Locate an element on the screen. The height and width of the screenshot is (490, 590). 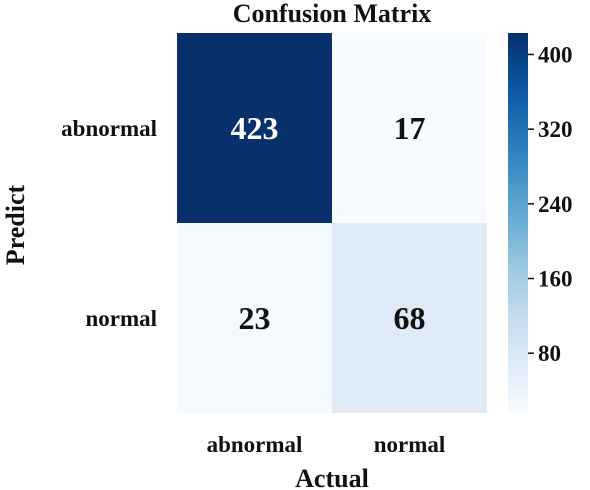
colorbar-tick-label: 160 is located at coordinates (555, 279).